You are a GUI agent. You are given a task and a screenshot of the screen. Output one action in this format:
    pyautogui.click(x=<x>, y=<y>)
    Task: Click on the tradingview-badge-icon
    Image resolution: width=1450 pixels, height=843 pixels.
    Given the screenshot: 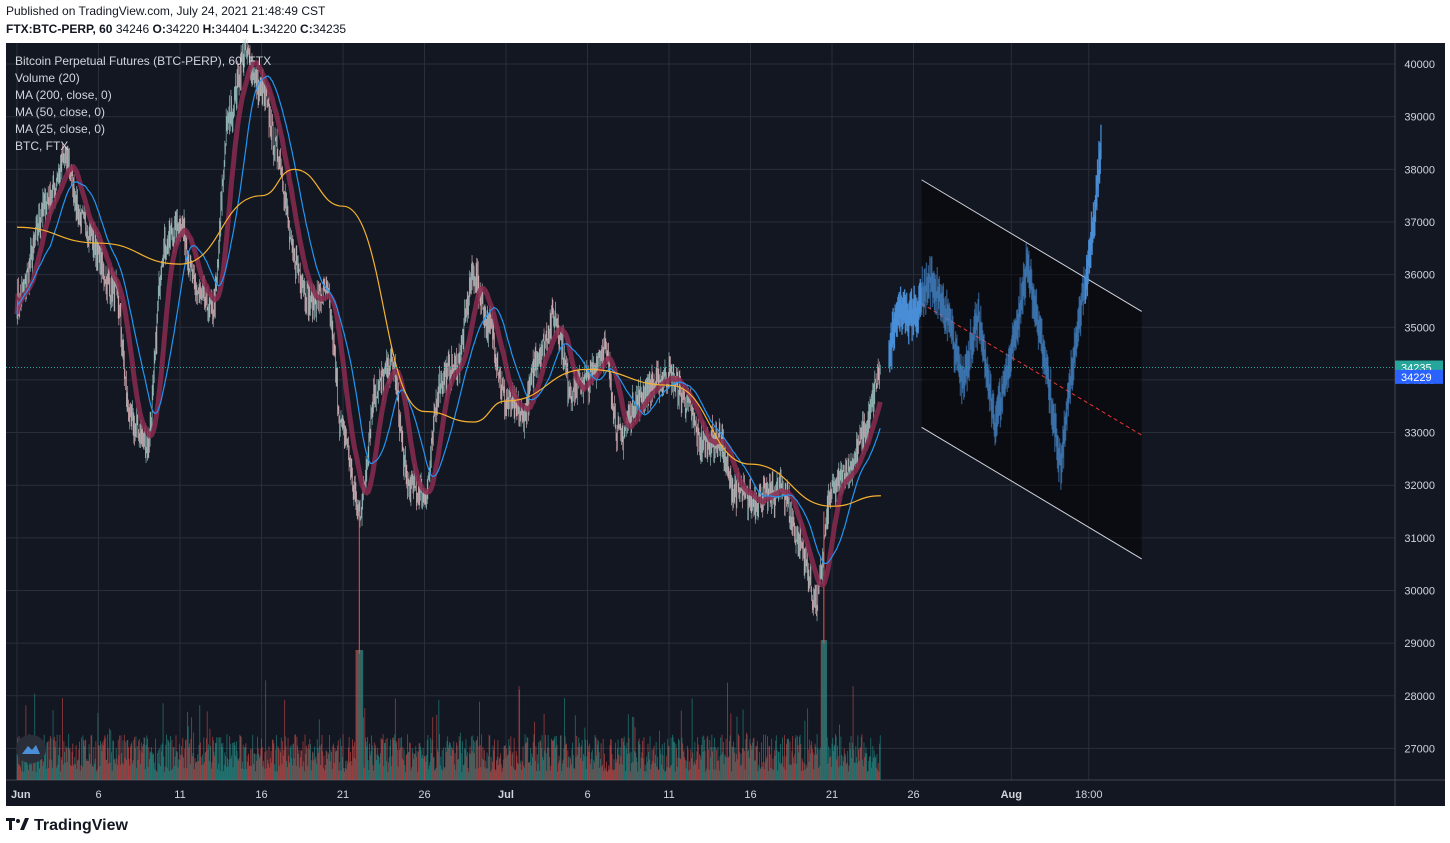 What is the action you would take?
    pyautogui.click(x=31, y=749)
    